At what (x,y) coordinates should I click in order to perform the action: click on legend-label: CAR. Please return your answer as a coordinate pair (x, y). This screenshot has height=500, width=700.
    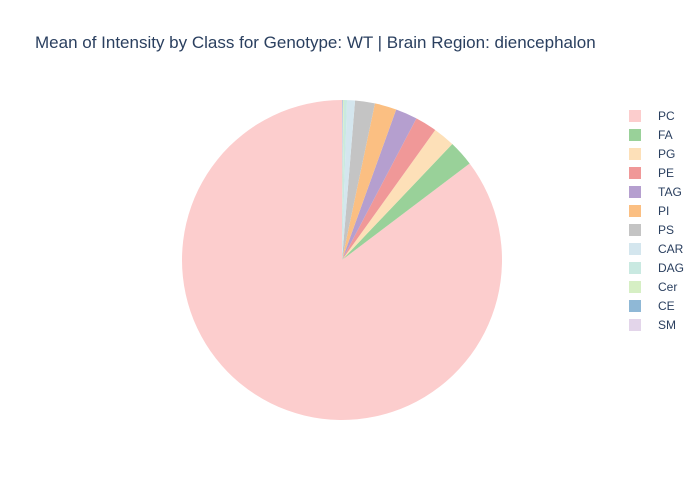
    Looking at the image, I should click on (671, 248).